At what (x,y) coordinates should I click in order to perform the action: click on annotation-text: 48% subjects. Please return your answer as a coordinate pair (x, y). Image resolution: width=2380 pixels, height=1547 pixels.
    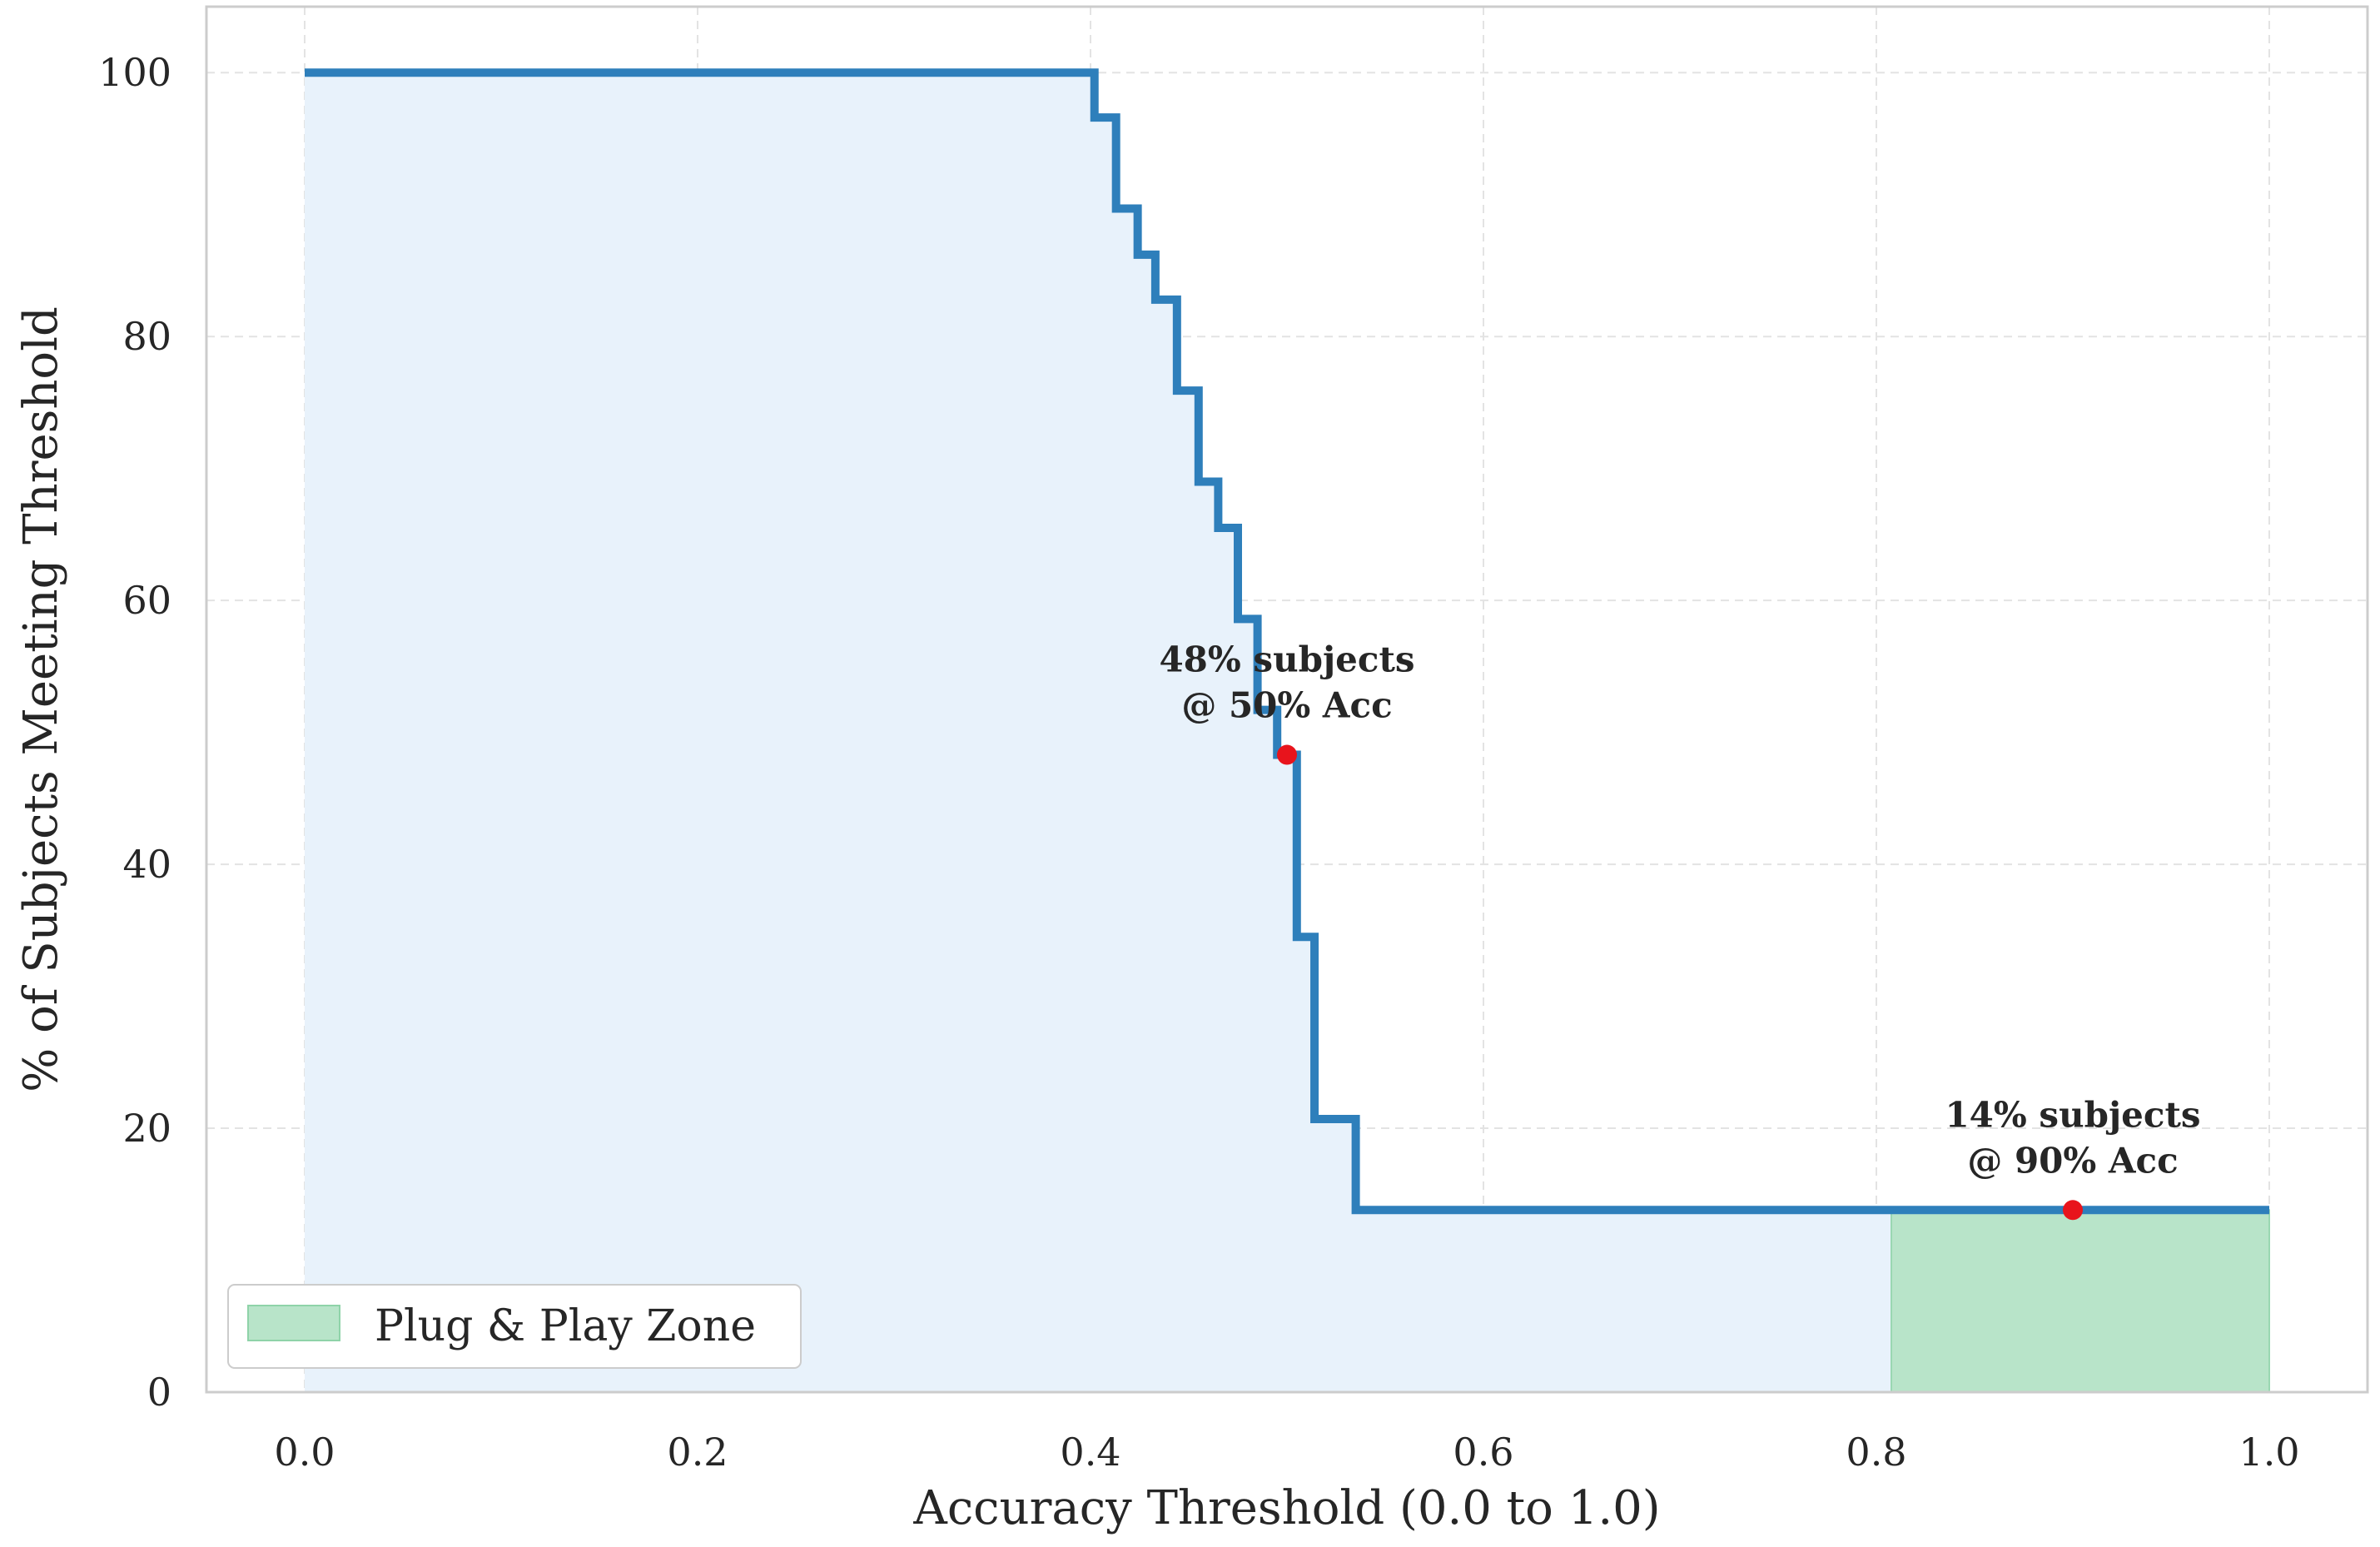
    Looking at the image, I should click on (1286, 659).